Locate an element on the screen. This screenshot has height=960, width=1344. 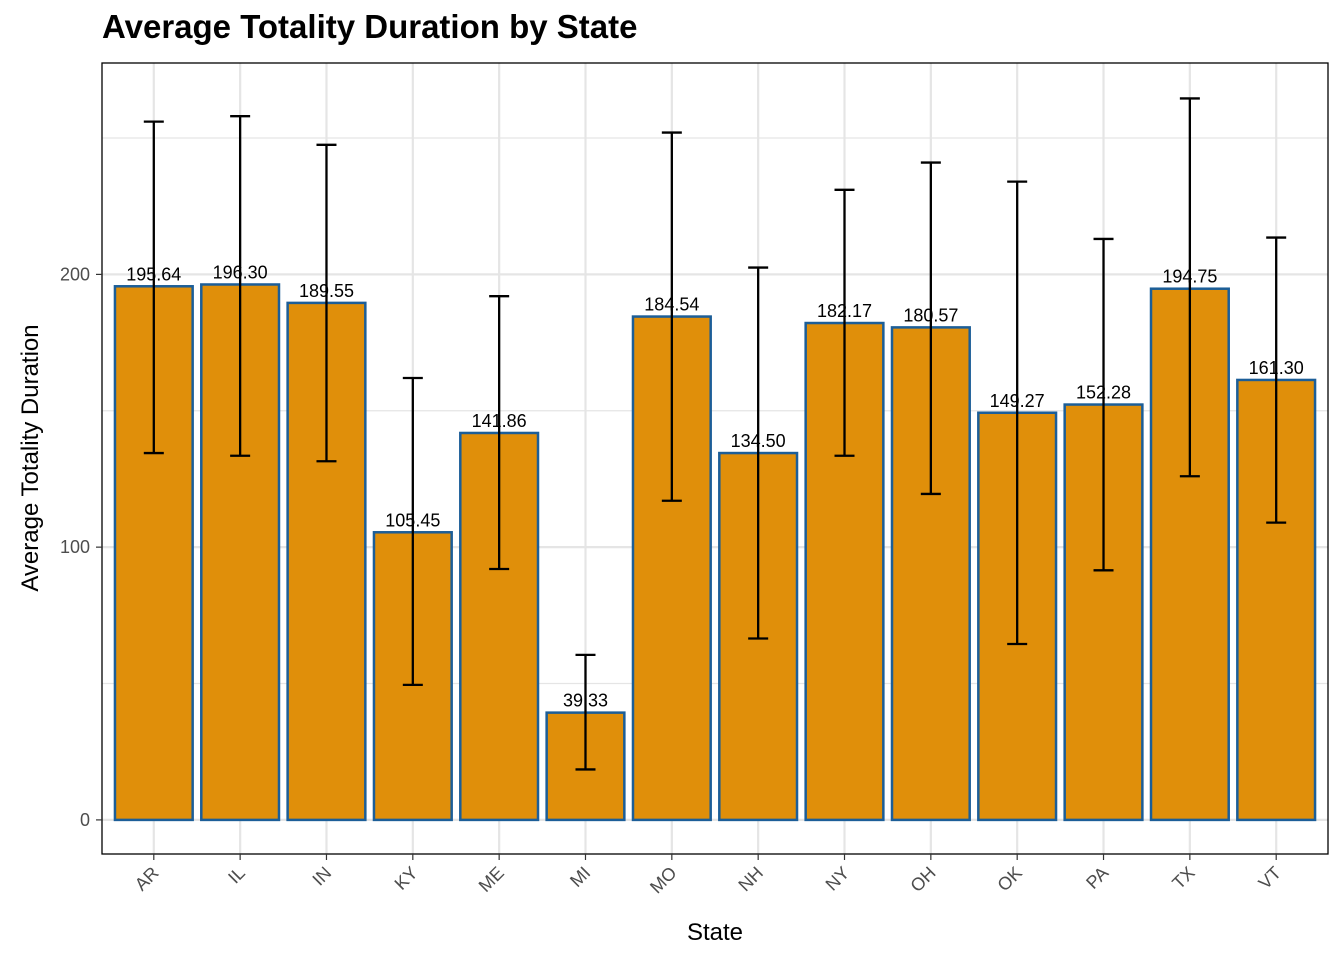
error-bar-in is located at coordinates (326, 303).